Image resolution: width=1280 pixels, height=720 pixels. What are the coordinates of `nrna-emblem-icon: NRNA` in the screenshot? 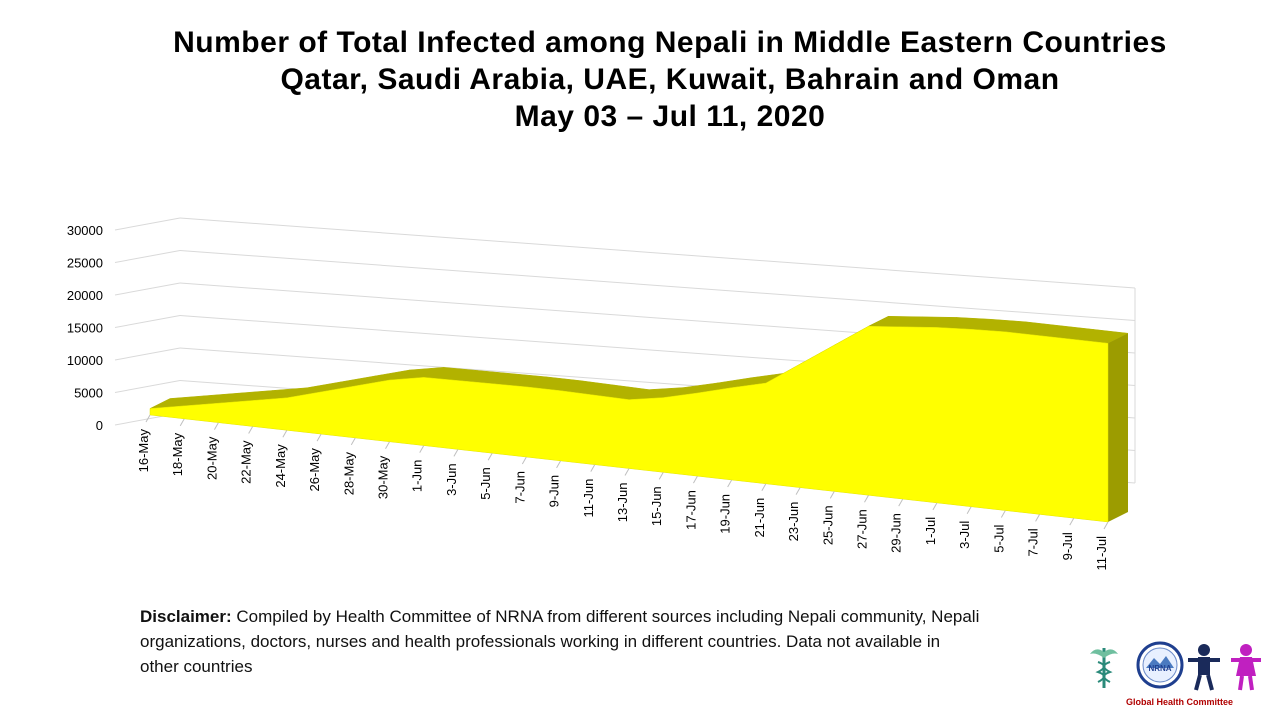 It's located at (1160, 665).